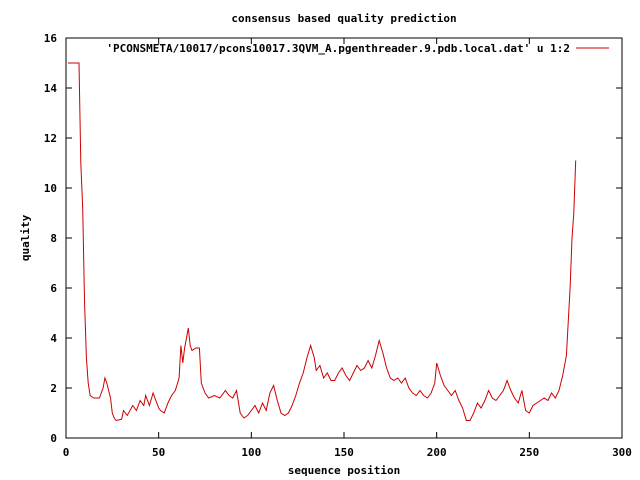 This screenshot has width=640, height=480. Describe the element at coordinates (53, 388) in the screenshot. I see `y-tick-label: 2` at that location.